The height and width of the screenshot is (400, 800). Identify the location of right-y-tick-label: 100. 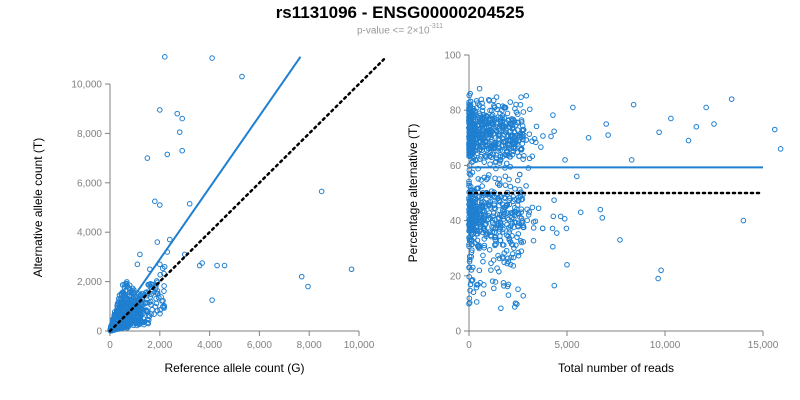
(452, 56).